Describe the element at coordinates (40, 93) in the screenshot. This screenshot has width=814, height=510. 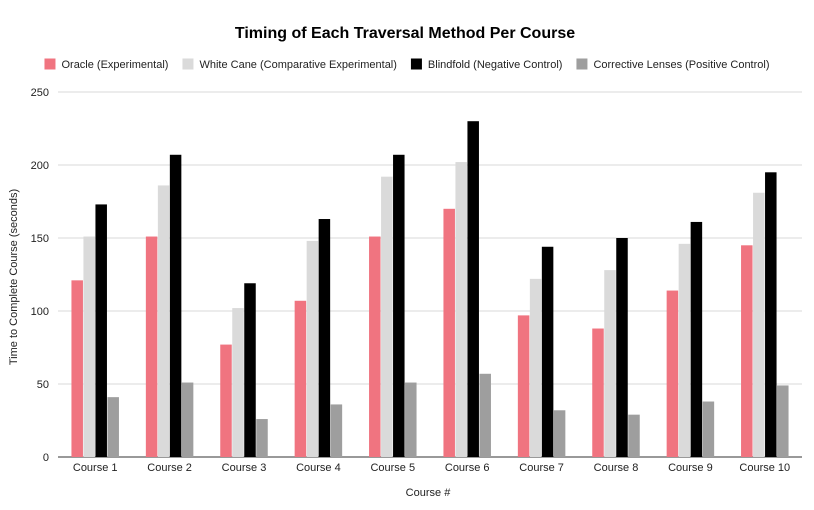
I see `y-tick-label: 250` at that location.